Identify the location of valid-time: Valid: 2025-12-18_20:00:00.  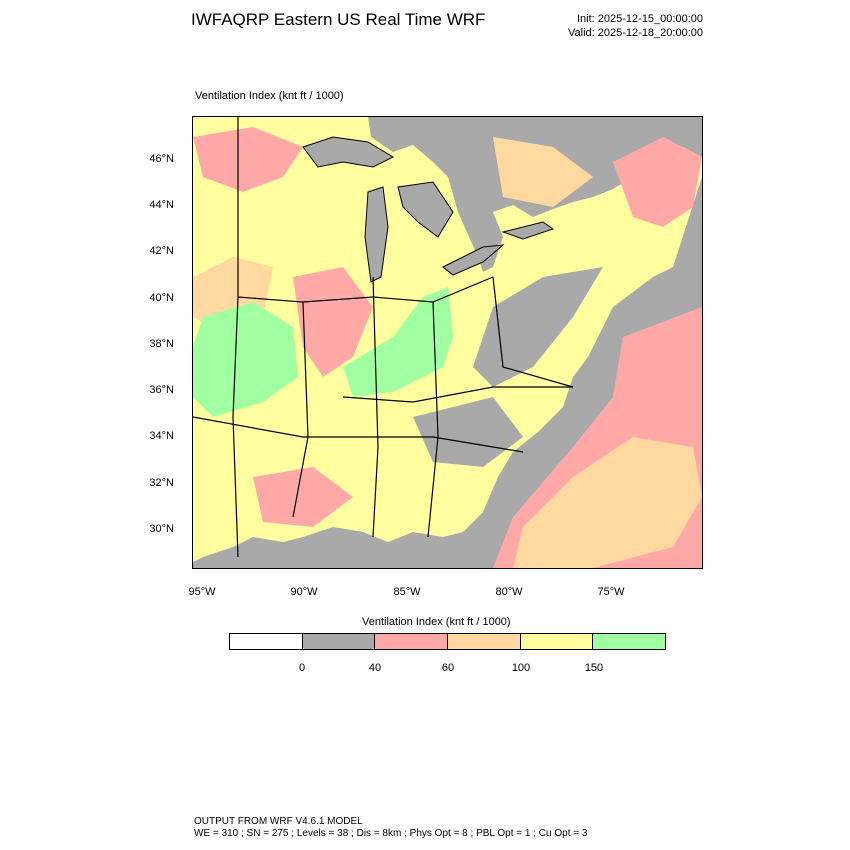
(635, 33).